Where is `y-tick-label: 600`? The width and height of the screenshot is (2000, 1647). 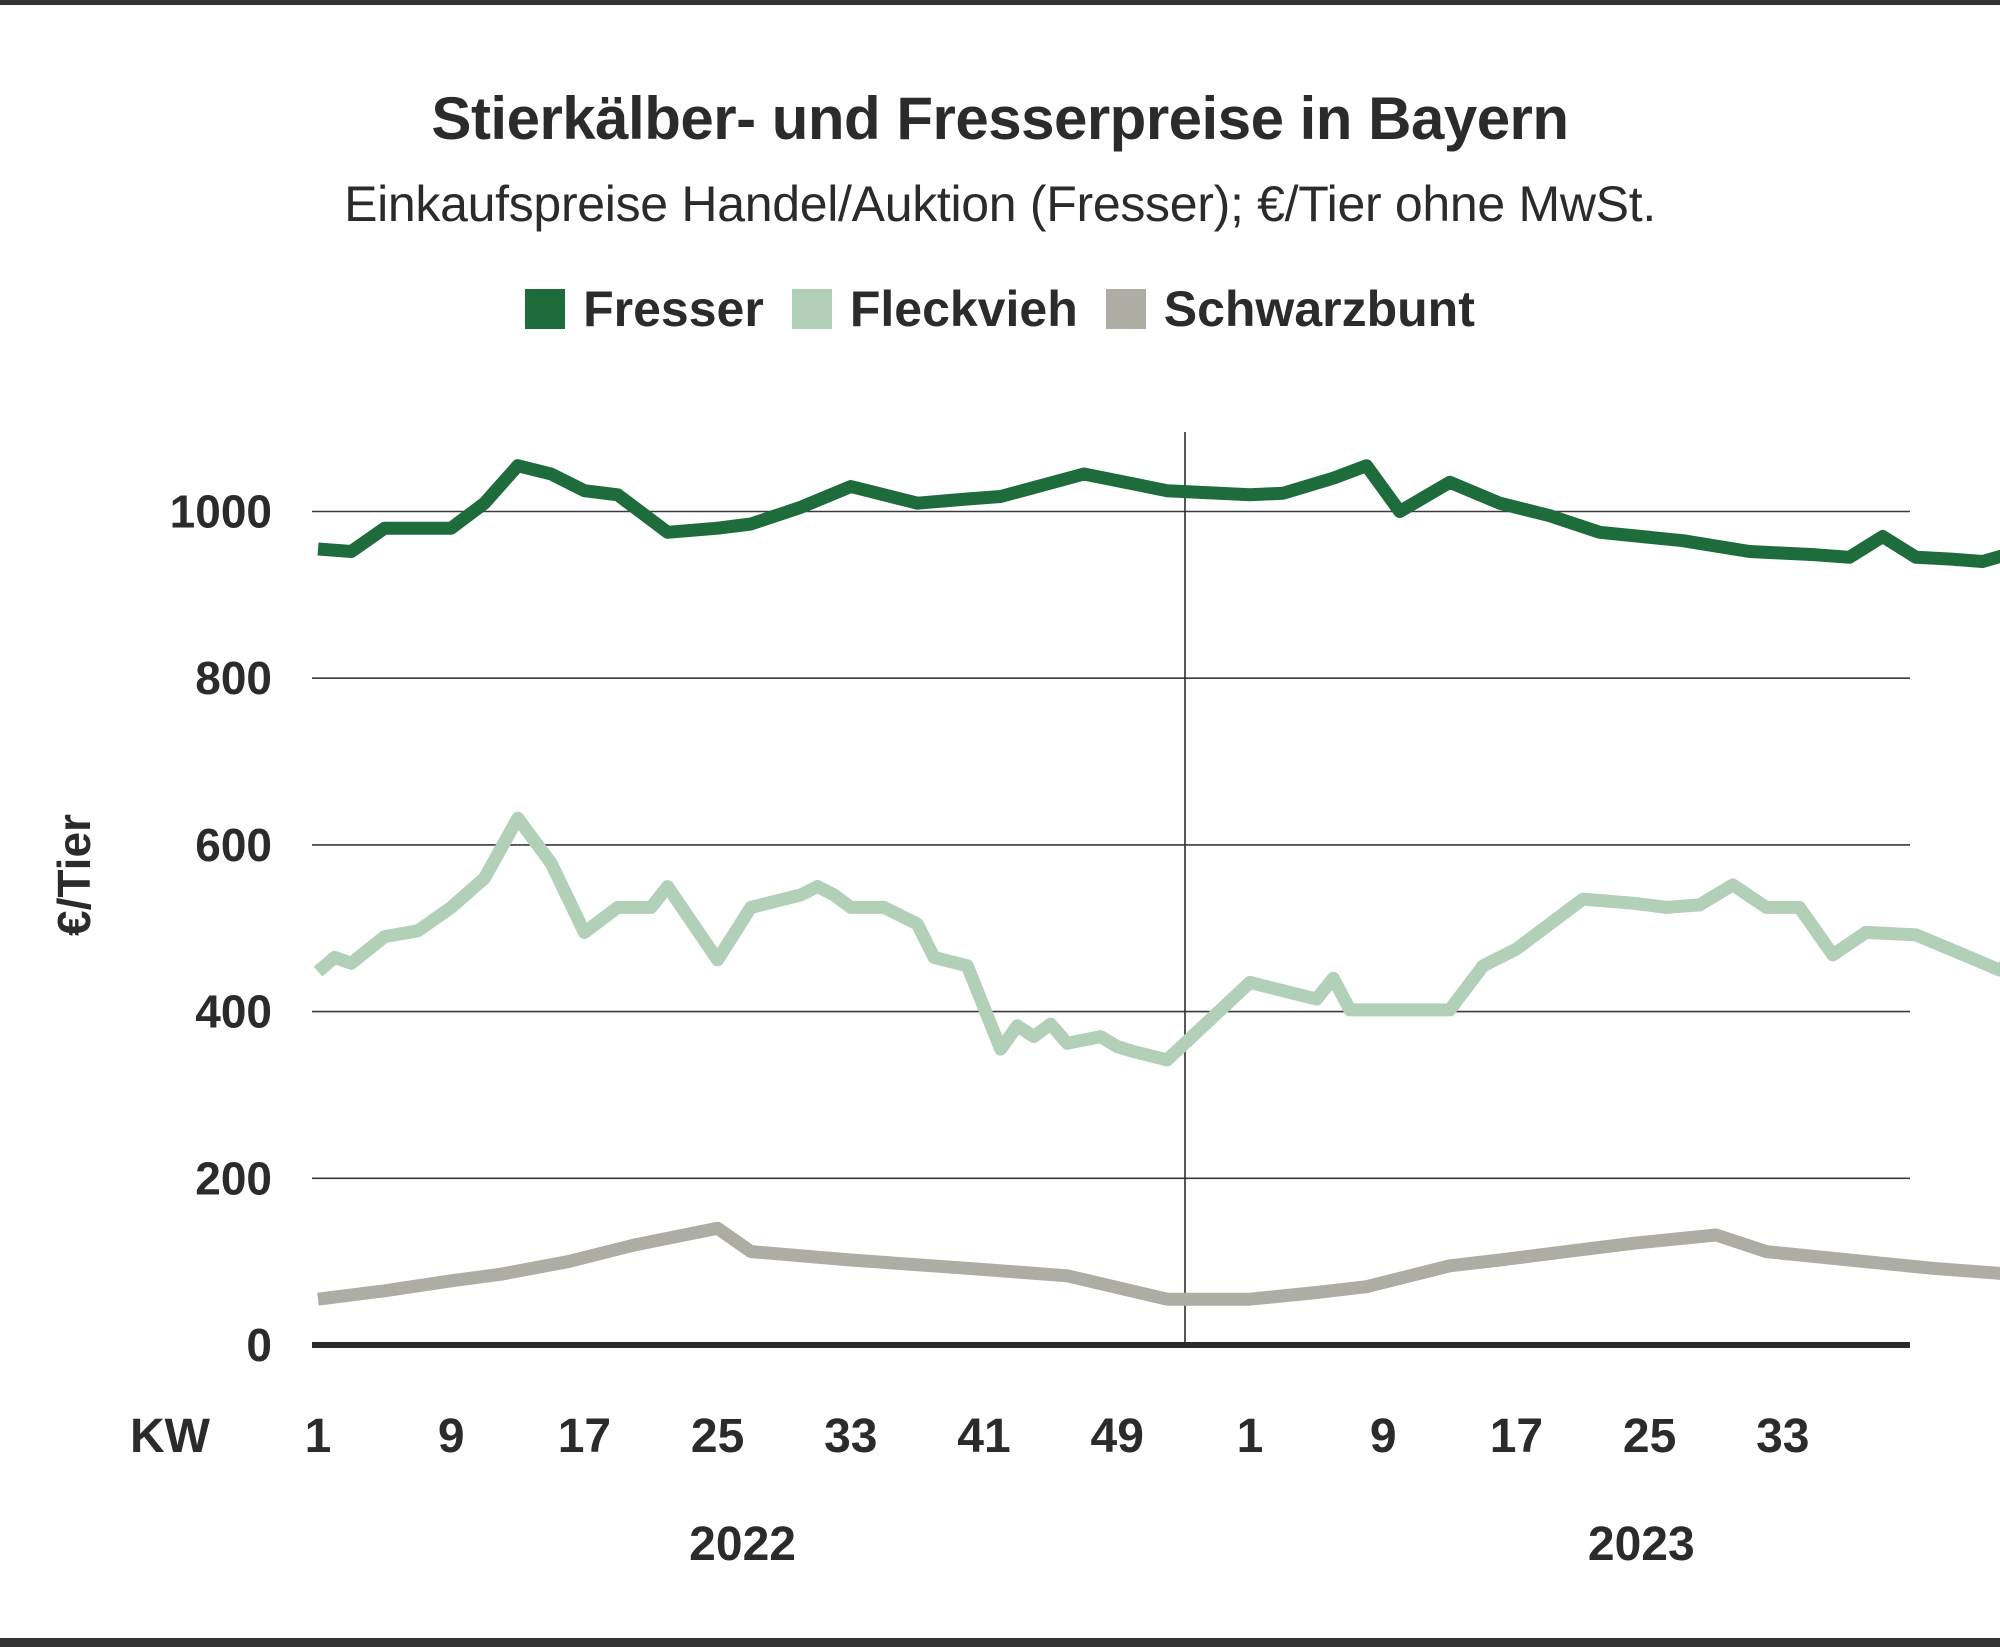 y-tick-label: 600 is located at coordinates (233, 845).